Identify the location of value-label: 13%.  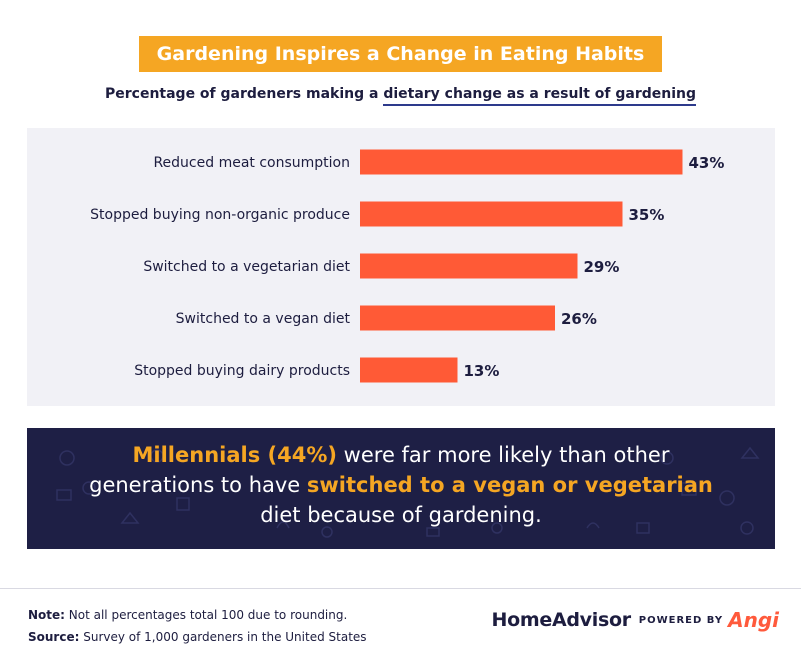
(482, 371).